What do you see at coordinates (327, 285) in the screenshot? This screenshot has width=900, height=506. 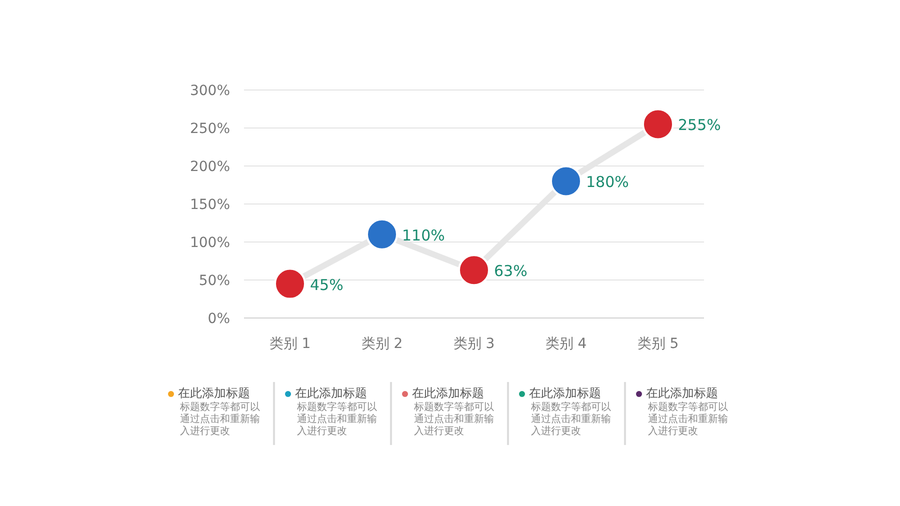 I see `data-label: 45%` at bounding box center [327, 285].